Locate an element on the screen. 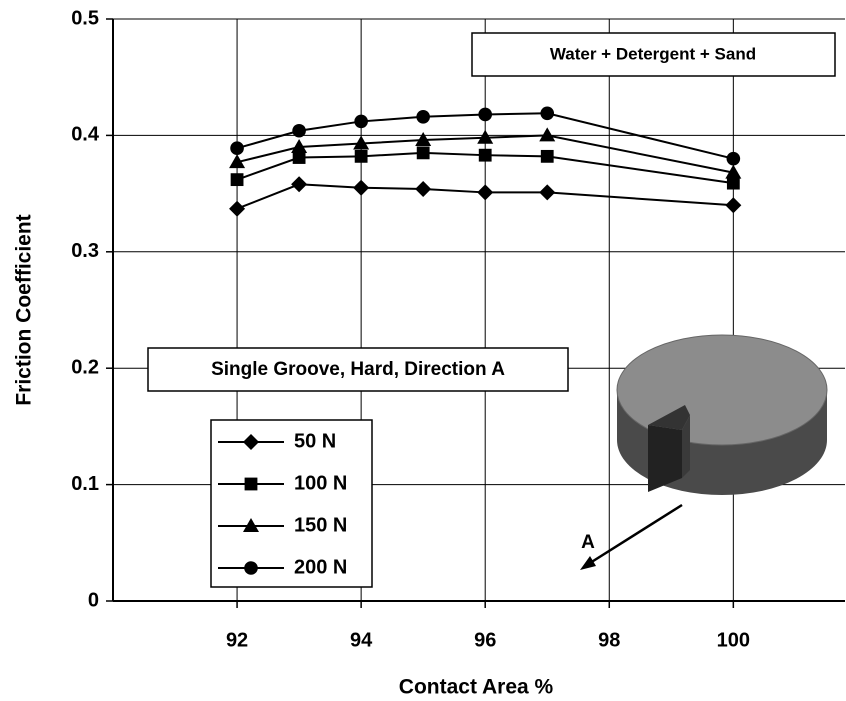 This screenshot has height=701, width=846. x-tick-label: 100 is located at coordinates (733, 640).